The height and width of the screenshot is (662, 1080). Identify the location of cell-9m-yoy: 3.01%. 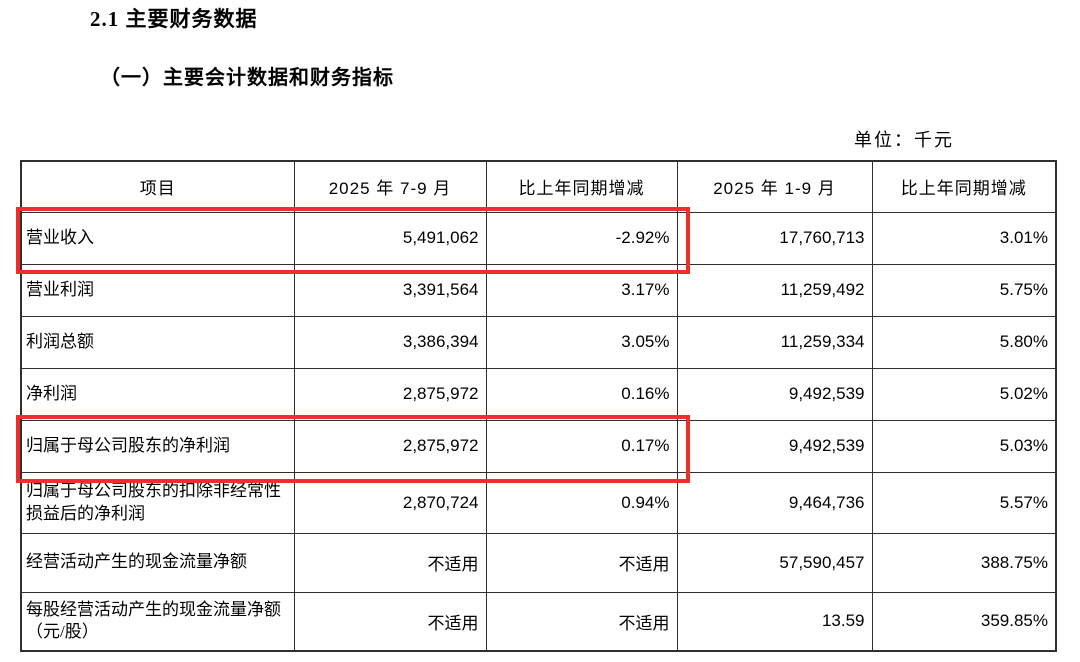
(964, 238).